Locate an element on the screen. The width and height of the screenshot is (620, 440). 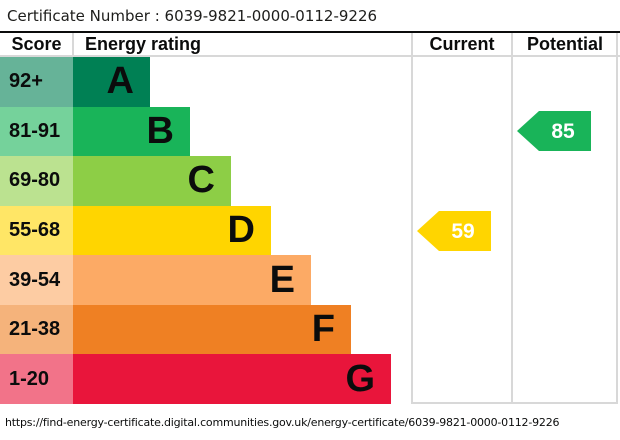
potential-arrow-icon: 85 is located at coordinates (554, 131).